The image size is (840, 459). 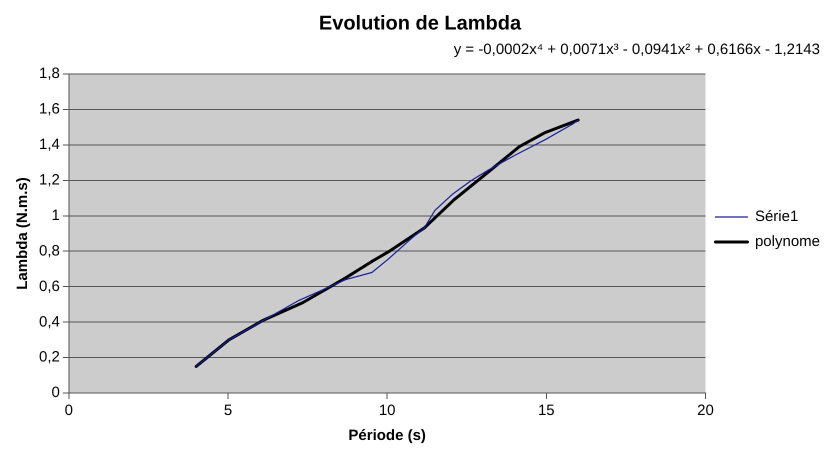 I want to click on x-axis-title: Période (s), so click(x=387, y=435).